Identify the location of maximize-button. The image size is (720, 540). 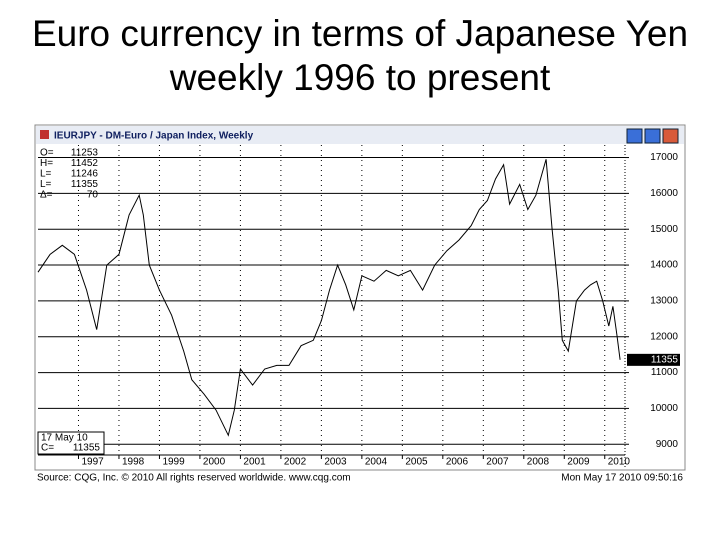
(652, 136).